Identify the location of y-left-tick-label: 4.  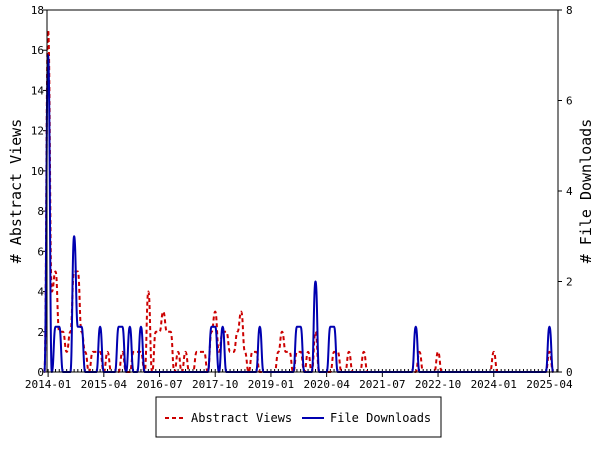
(40, 292).